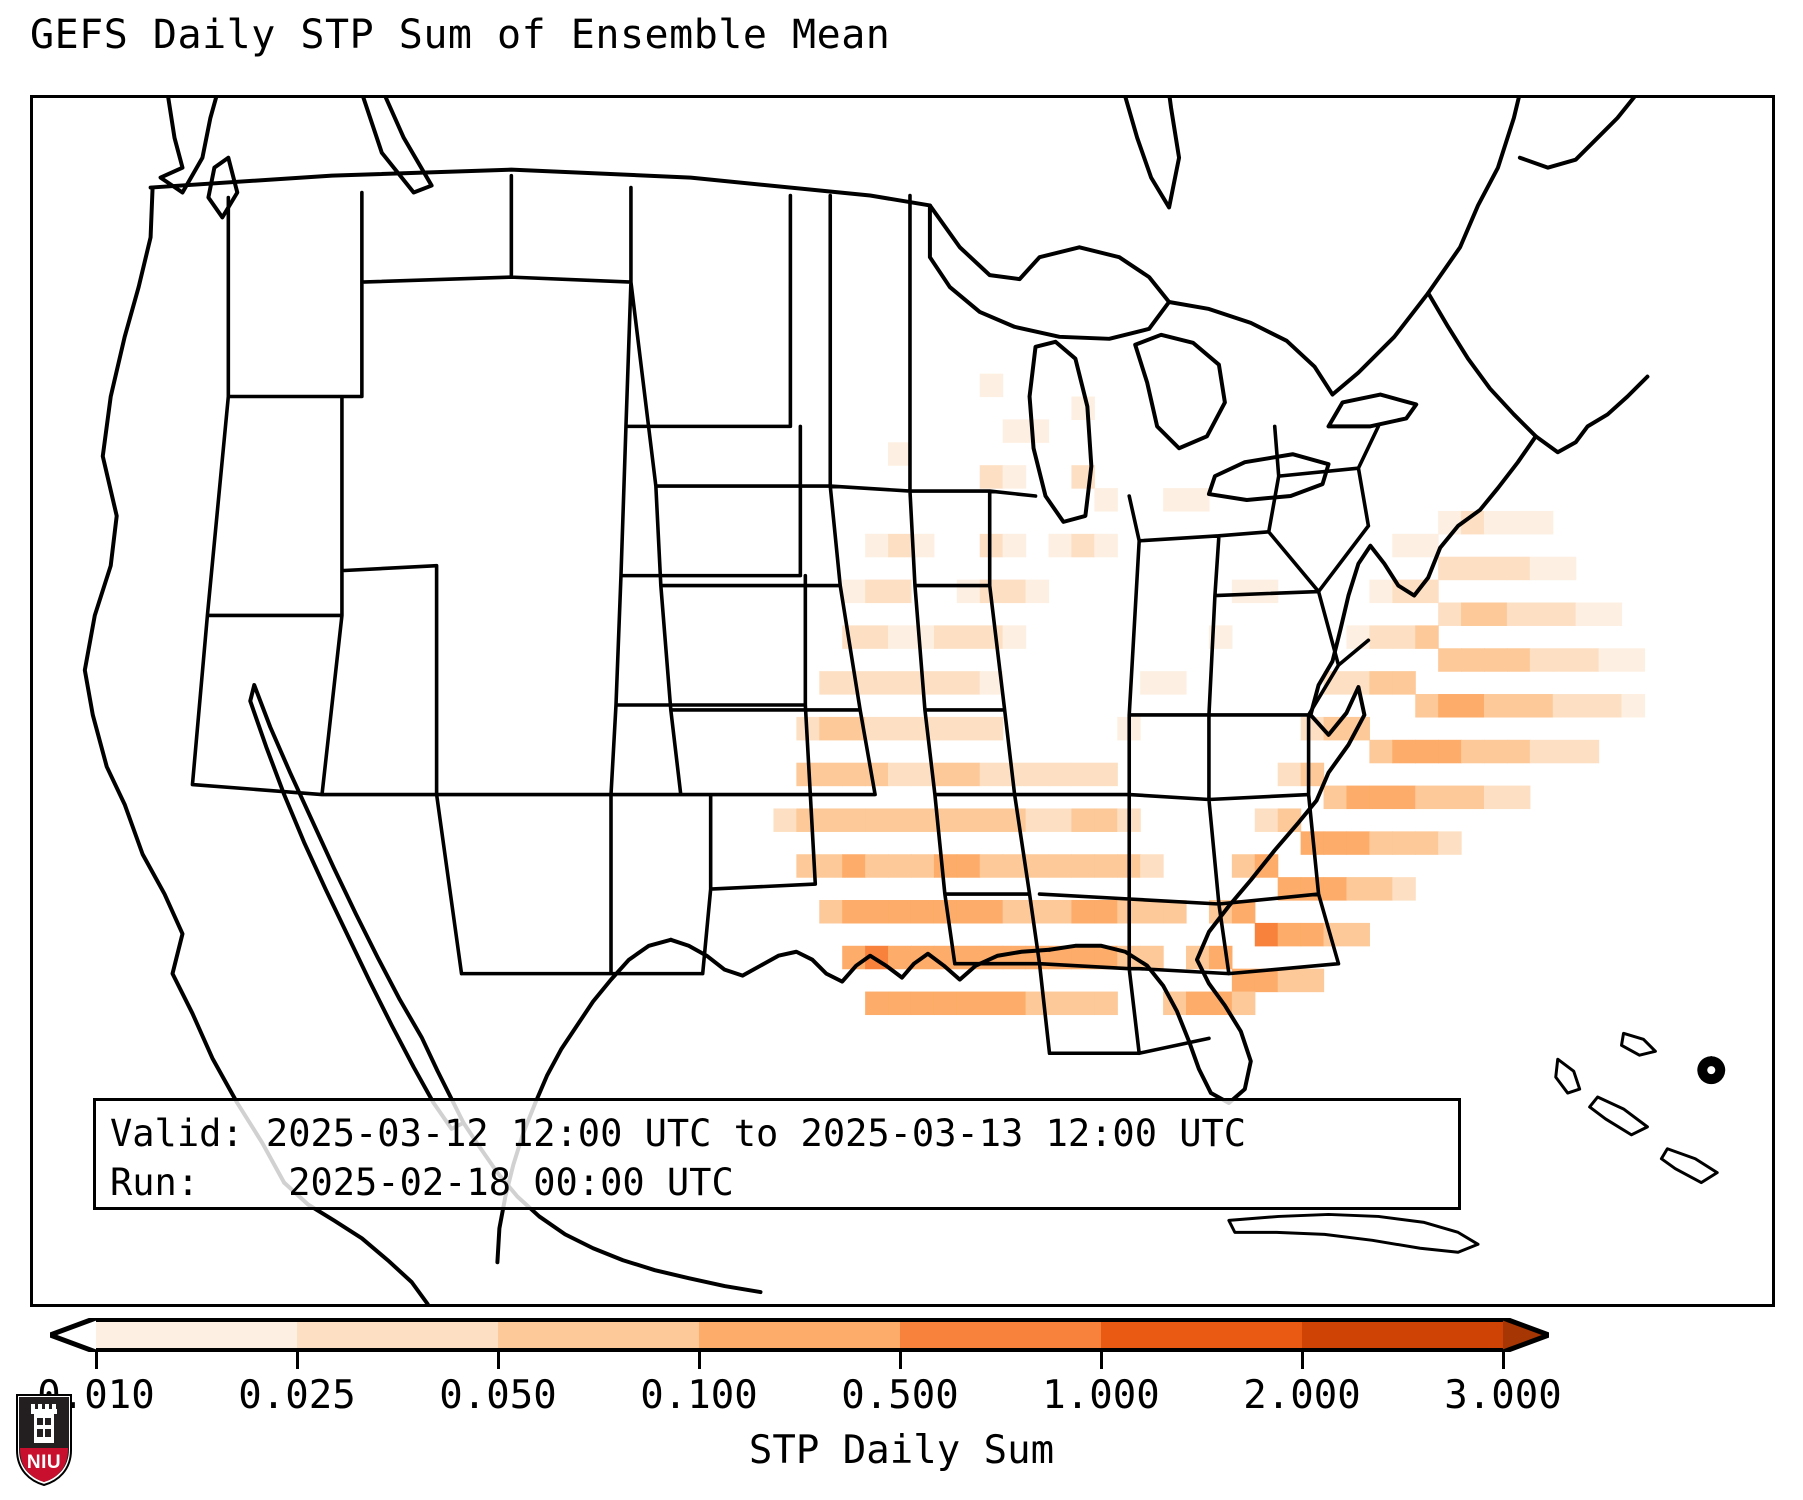 The width and height of the screenshot is (1803, 1500). Describe the element at coordinates (357, 907) in the screenshot. I see `baja` at that location.